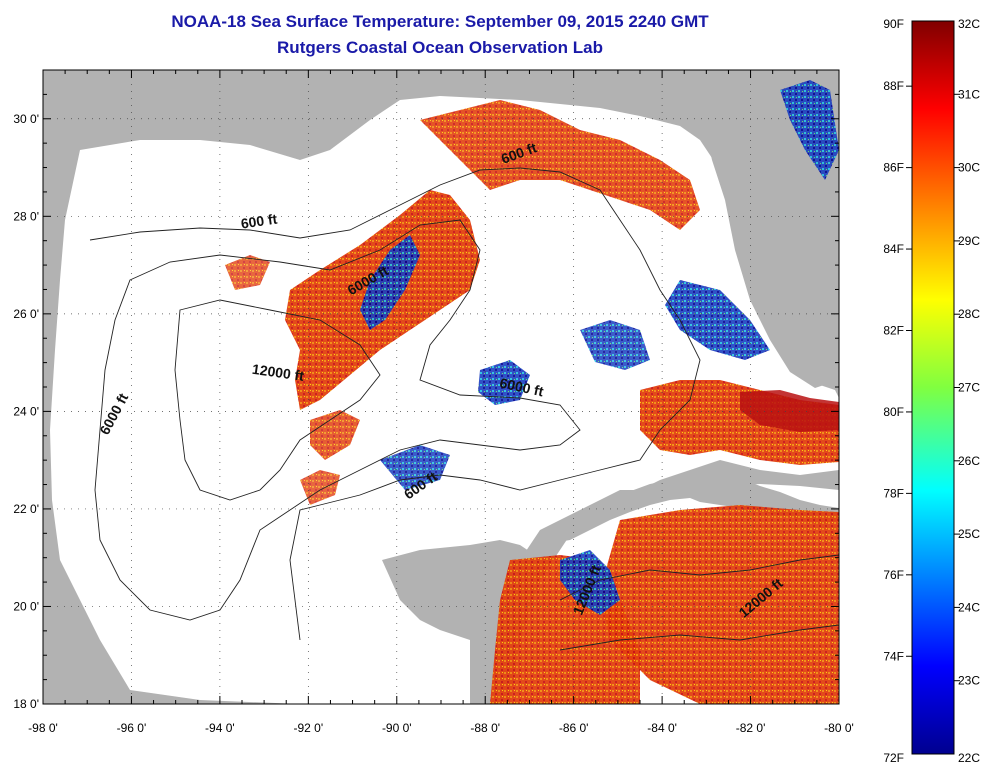 The height and width of the screenshot is (770, 992). I want to click on contour-12000ft, so click(277, 400).